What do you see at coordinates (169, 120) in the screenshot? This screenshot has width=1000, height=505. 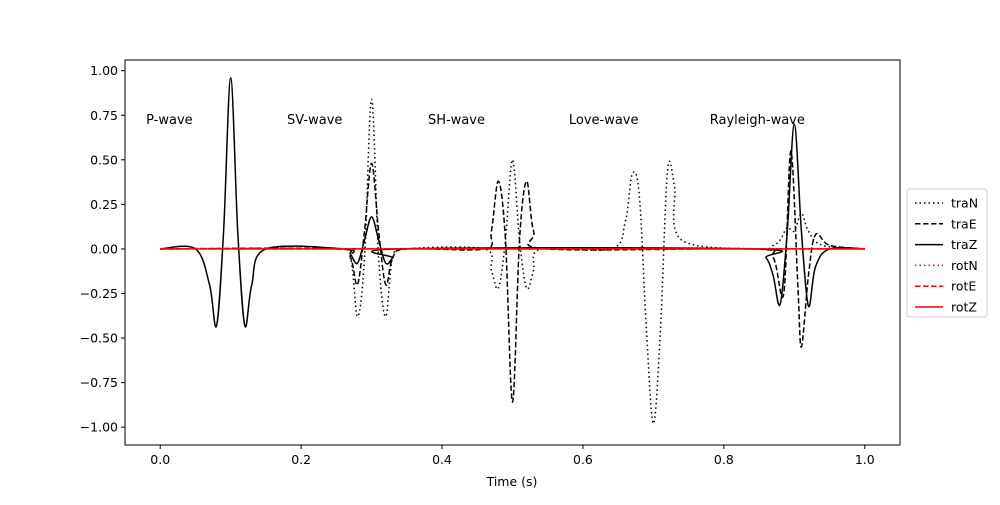 I see `annotation-p-wave: P-wave` at bounding box center [169, 120].